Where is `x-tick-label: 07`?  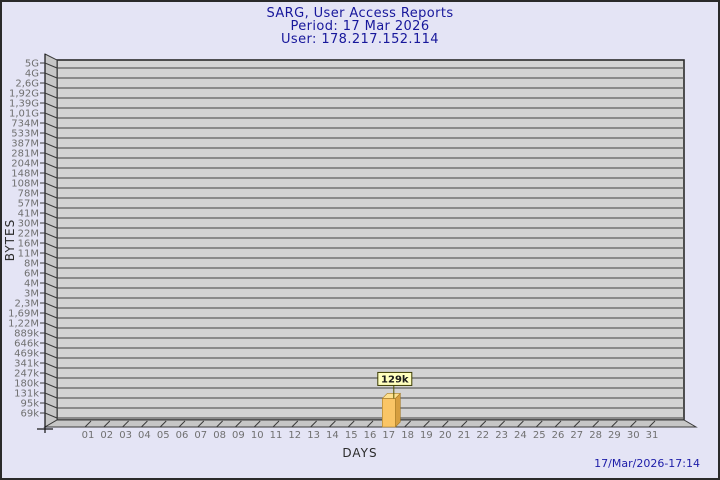 x-tick-label: 07 is located at coordinates (200, 435).